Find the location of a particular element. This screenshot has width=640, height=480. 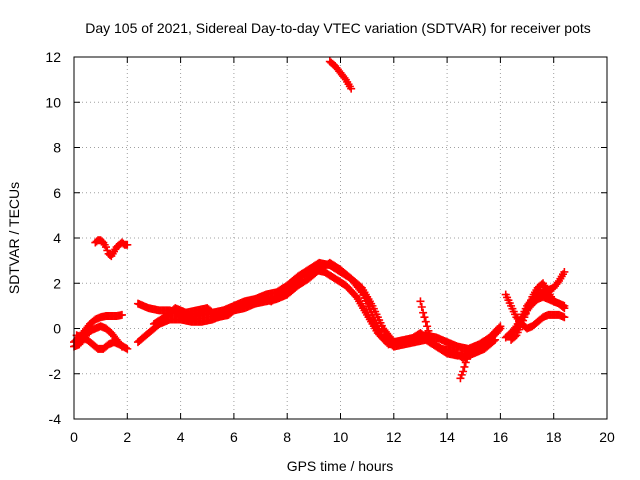

x-tick-labels: 0 2 4 6 8 10 12 14 16 18 20 is located at coordinates (342, 437).